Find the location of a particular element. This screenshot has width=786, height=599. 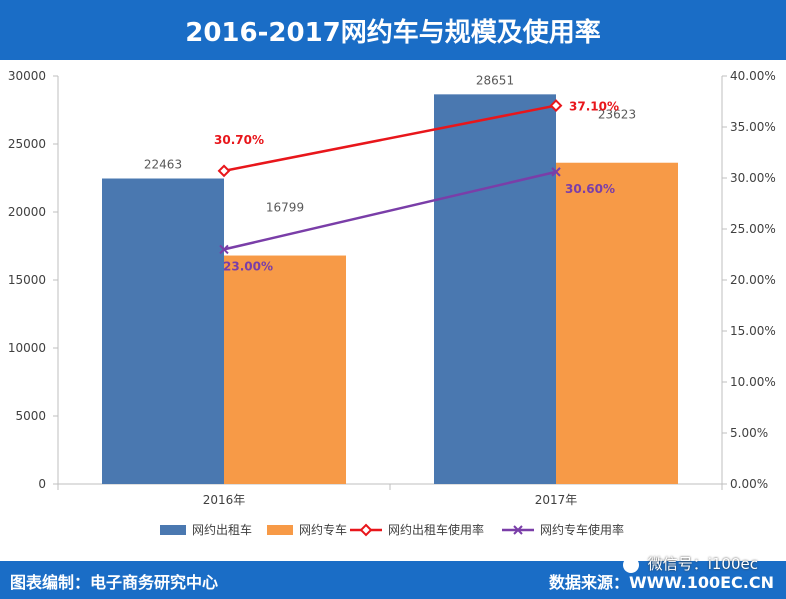

chart-title: 2016-2017网约车与规模及使用率 is located at coordinates (393, 32).